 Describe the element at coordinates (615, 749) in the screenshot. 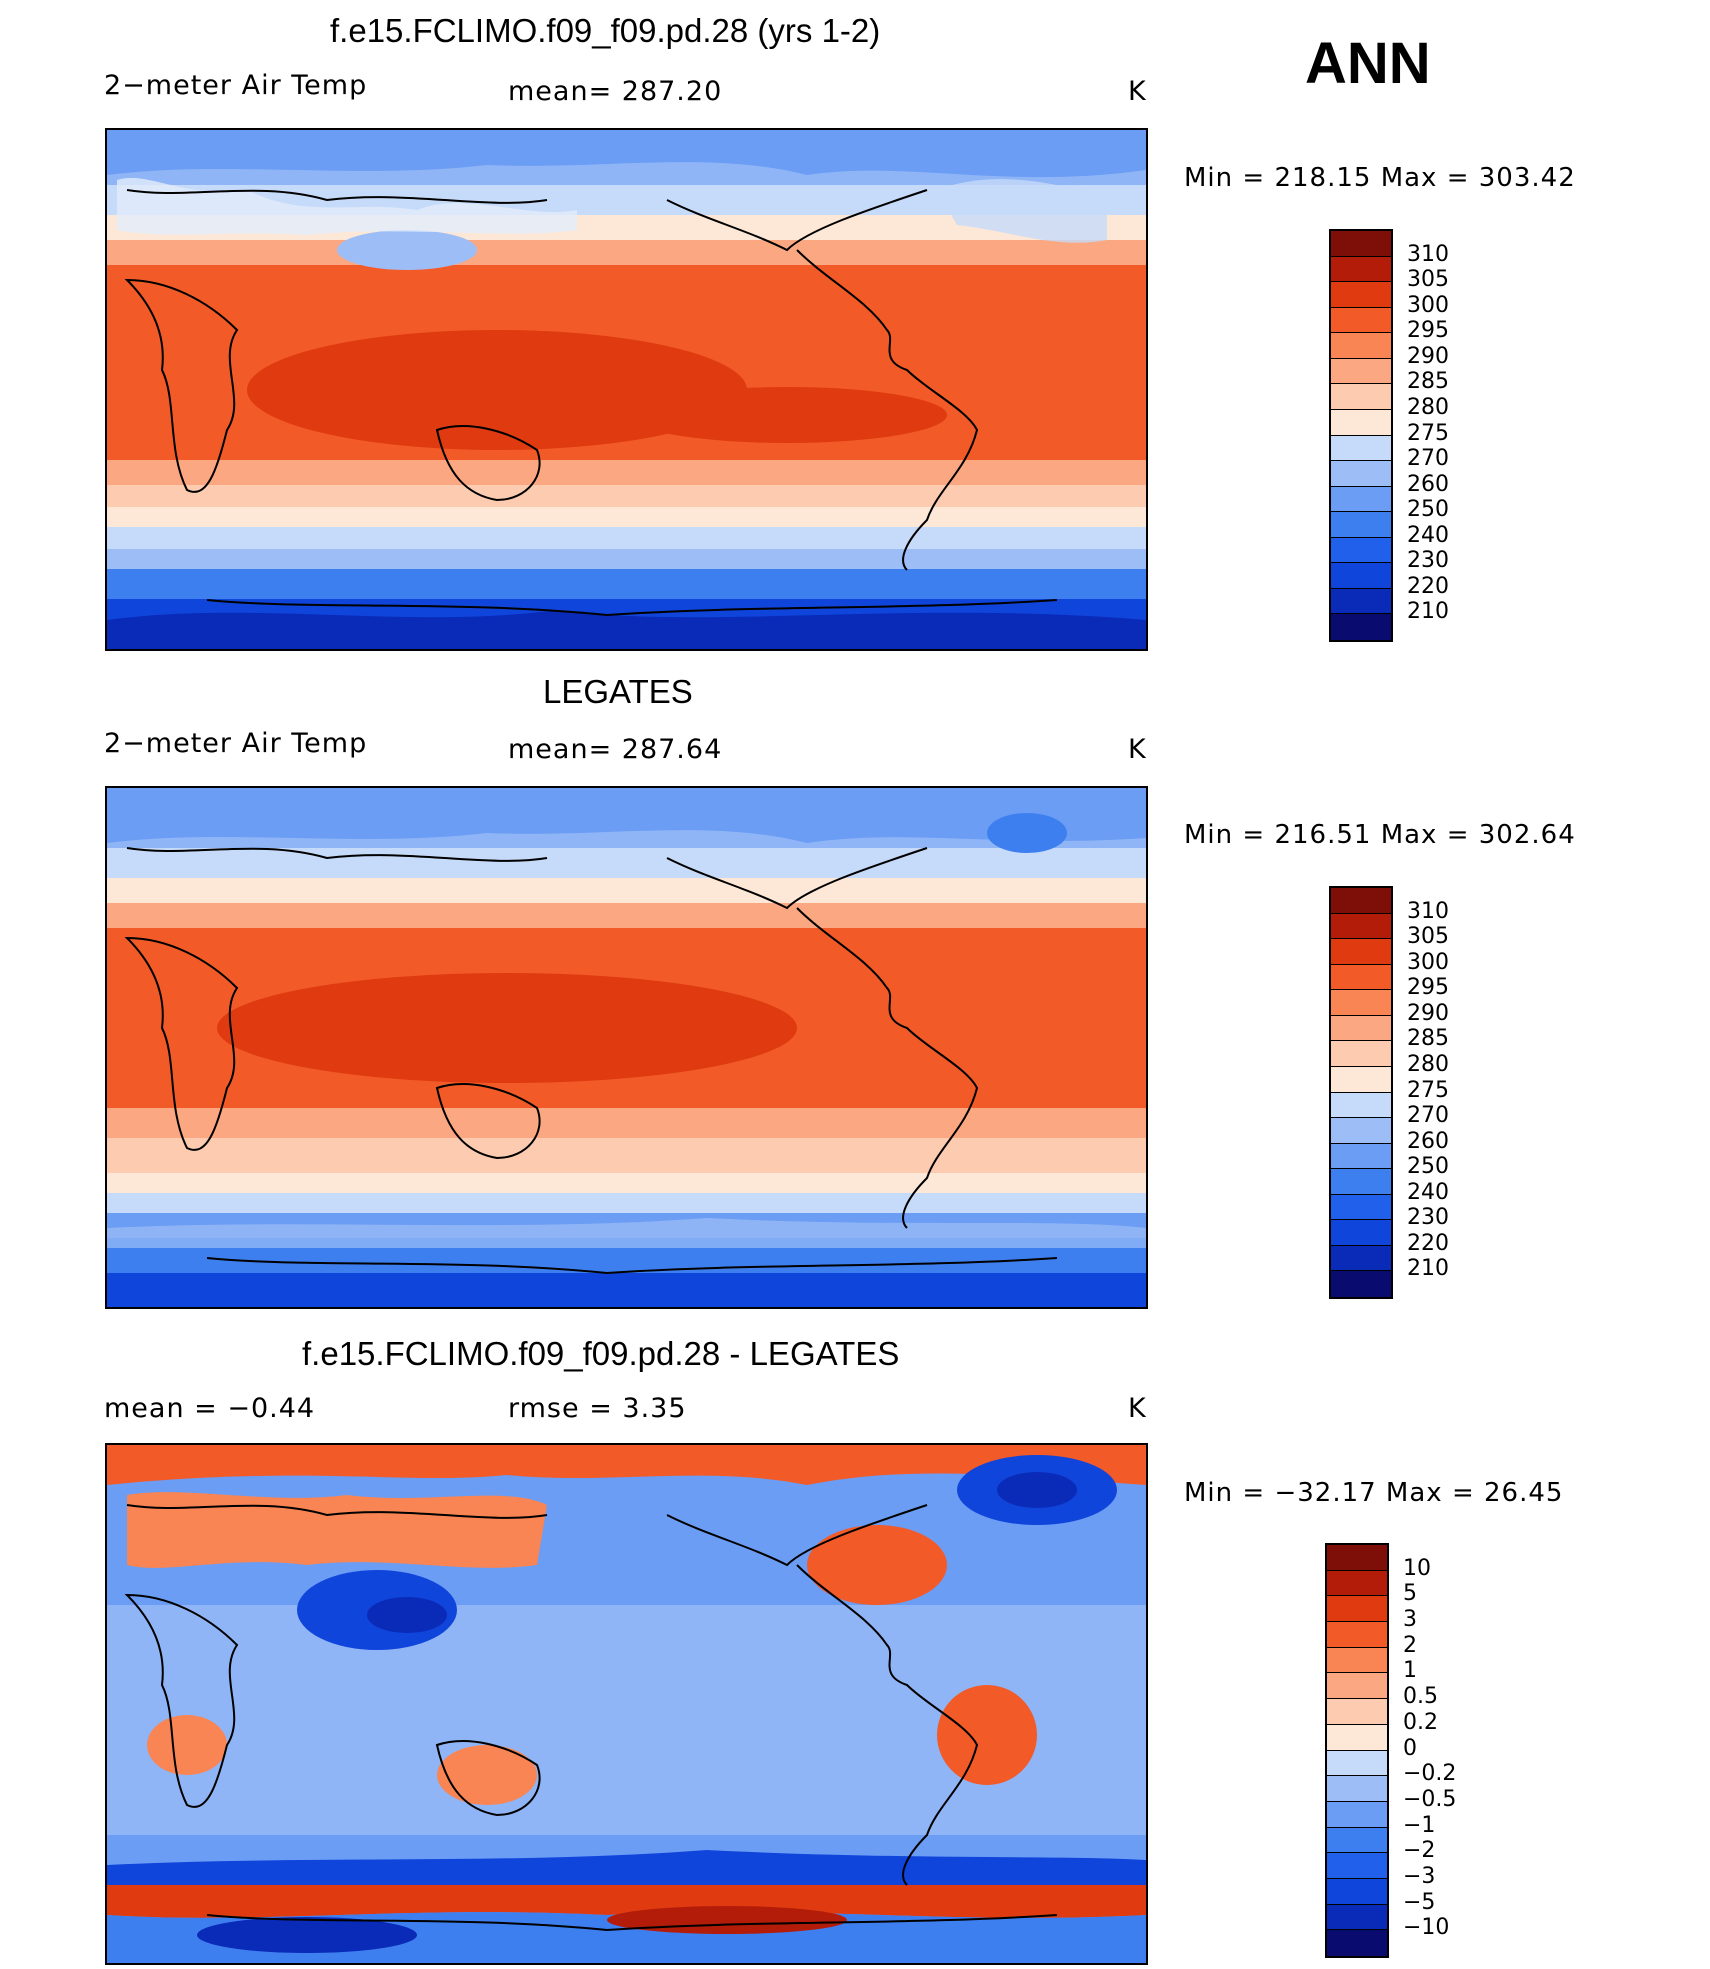

I see `panel-2-mean-label: mean= 287.64` at that location.